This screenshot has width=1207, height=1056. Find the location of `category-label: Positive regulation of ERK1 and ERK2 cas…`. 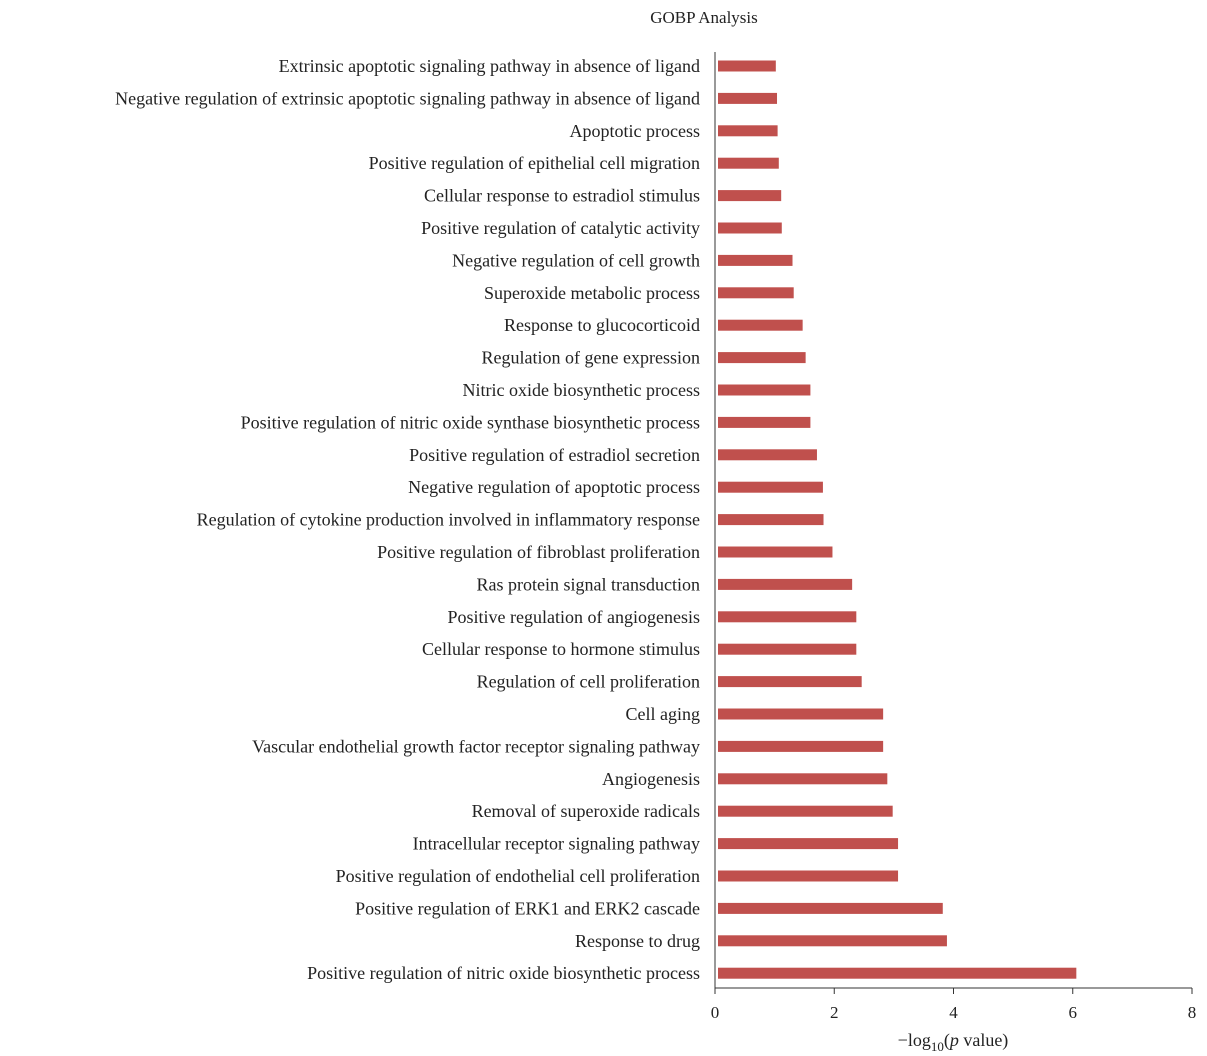

category-label: Positive regulation of ERK1 and ERK2 cas… is located at coordinates (527, 908).